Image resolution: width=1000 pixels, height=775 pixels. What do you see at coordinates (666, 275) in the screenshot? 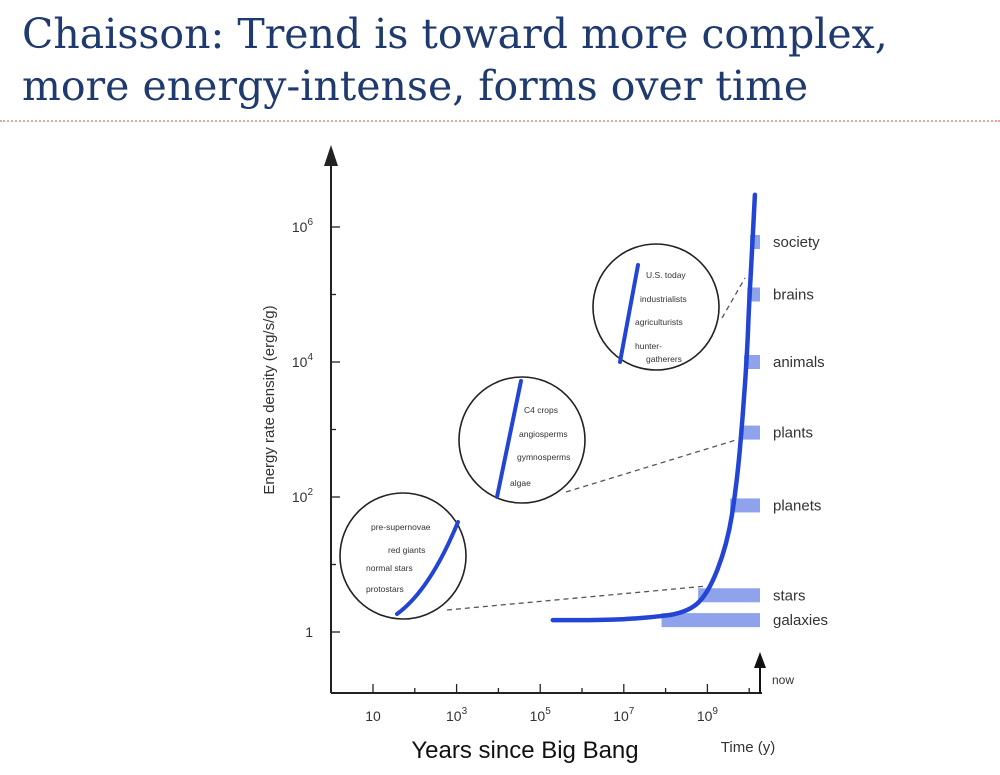
I see `inset-label: U.S. today` at bounding box center [666, 275].